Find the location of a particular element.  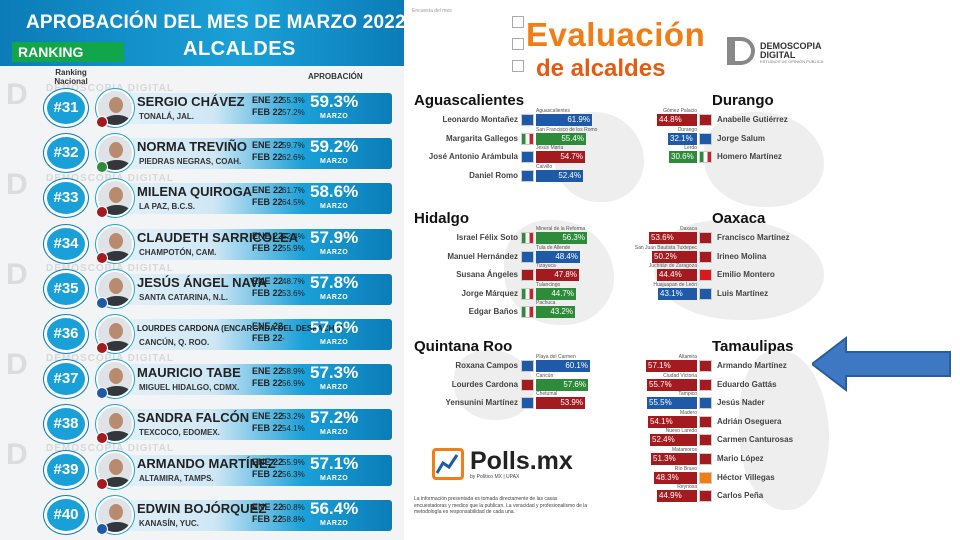

march-approval: 57.1% is located at coordinates (334, 463).